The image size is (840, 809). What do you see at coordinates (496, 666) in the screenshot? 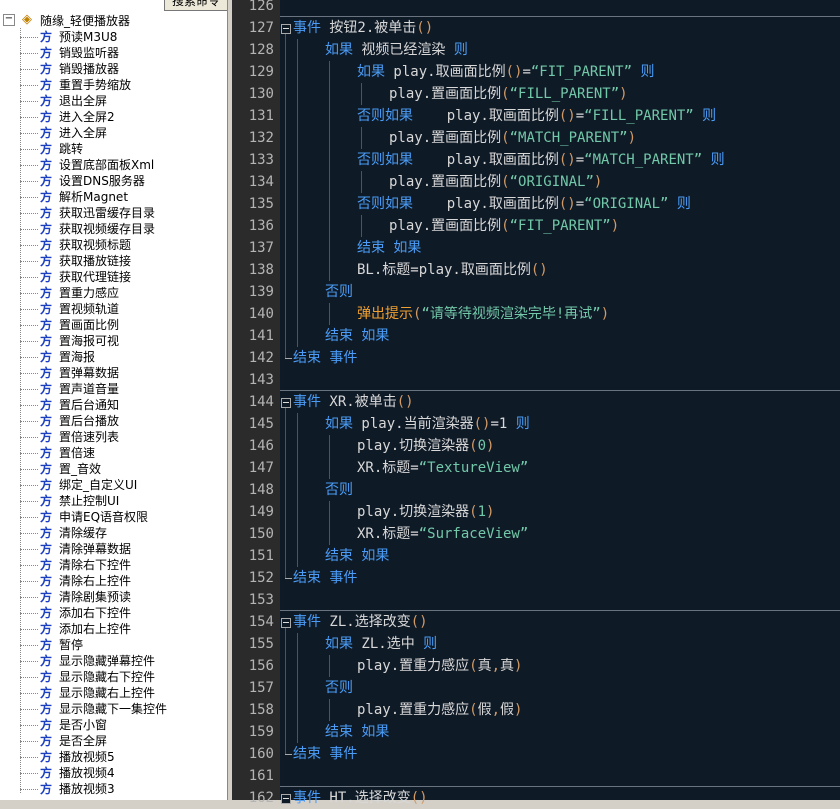
I see `code-token: ,` at bounding box center [496, 666].